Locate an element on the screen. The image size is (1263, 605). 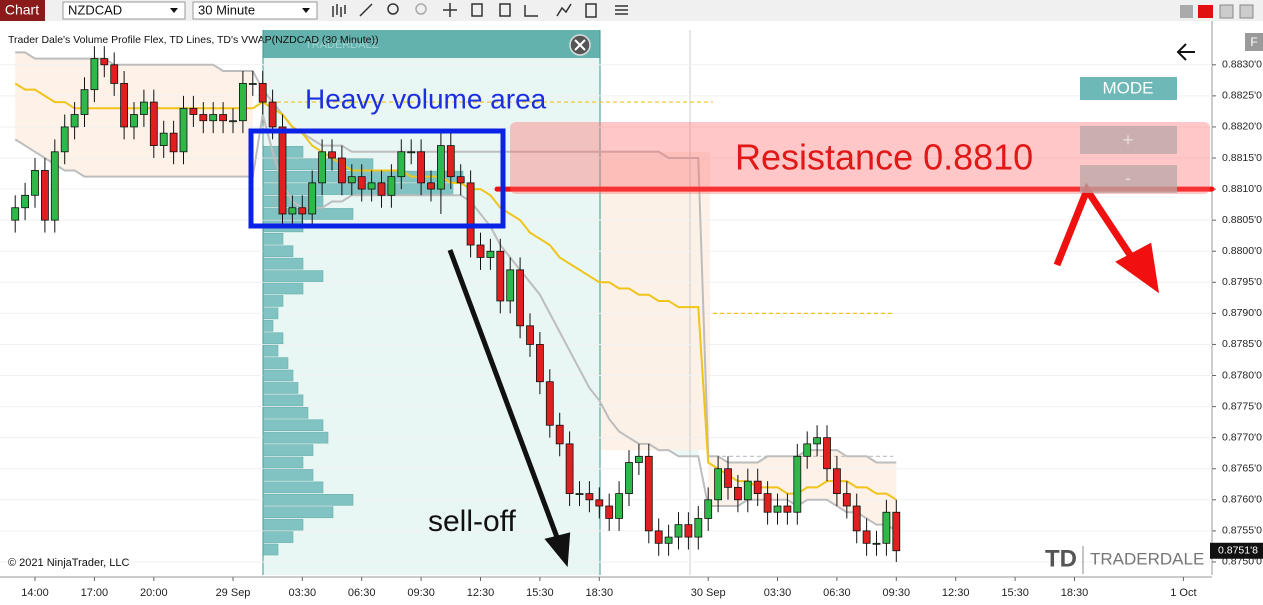
back-arrow is located at coordinates (1185, 52).